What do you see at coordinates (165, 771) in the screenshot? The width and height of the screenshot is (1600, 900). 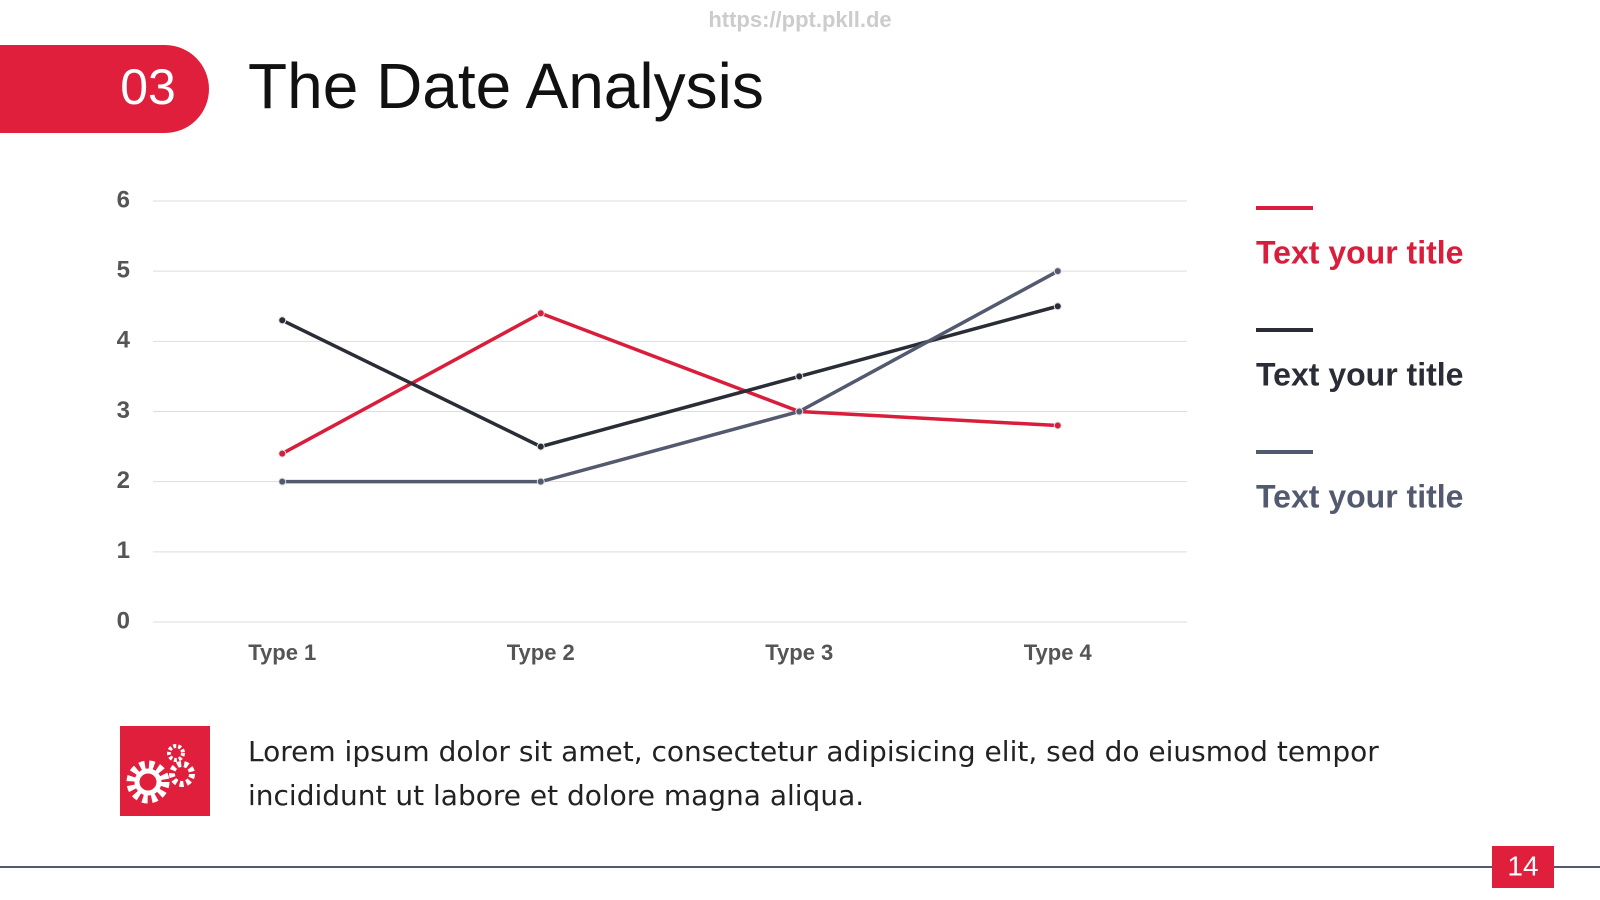 I see `gear-icon` at bounding box center [165, 771].